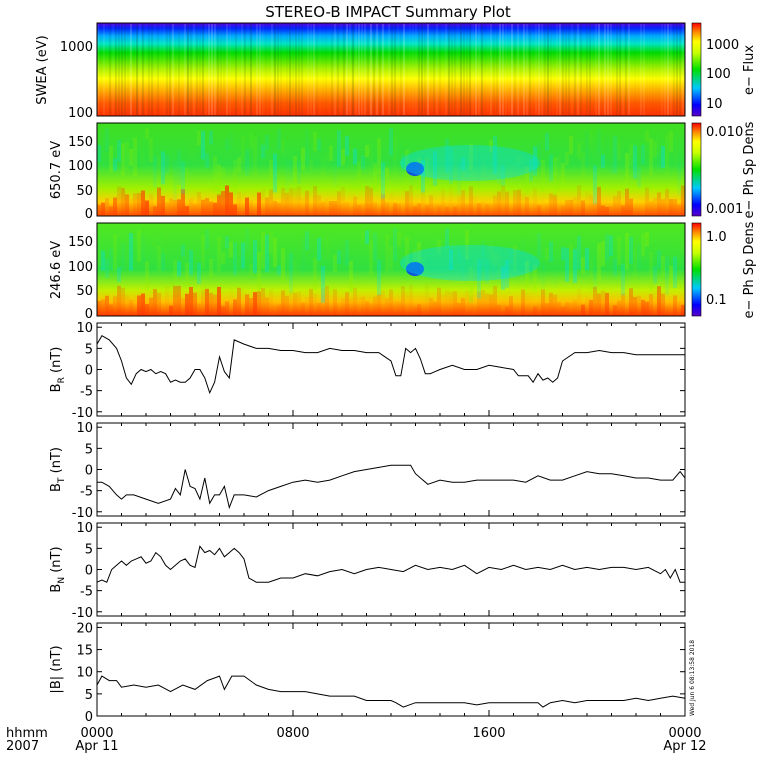 The width and height of the screenshot is (780, 780). Describe the element at coordinates (391, 169) in the screenshot. I see `pad-650-spectrogram` at that location.